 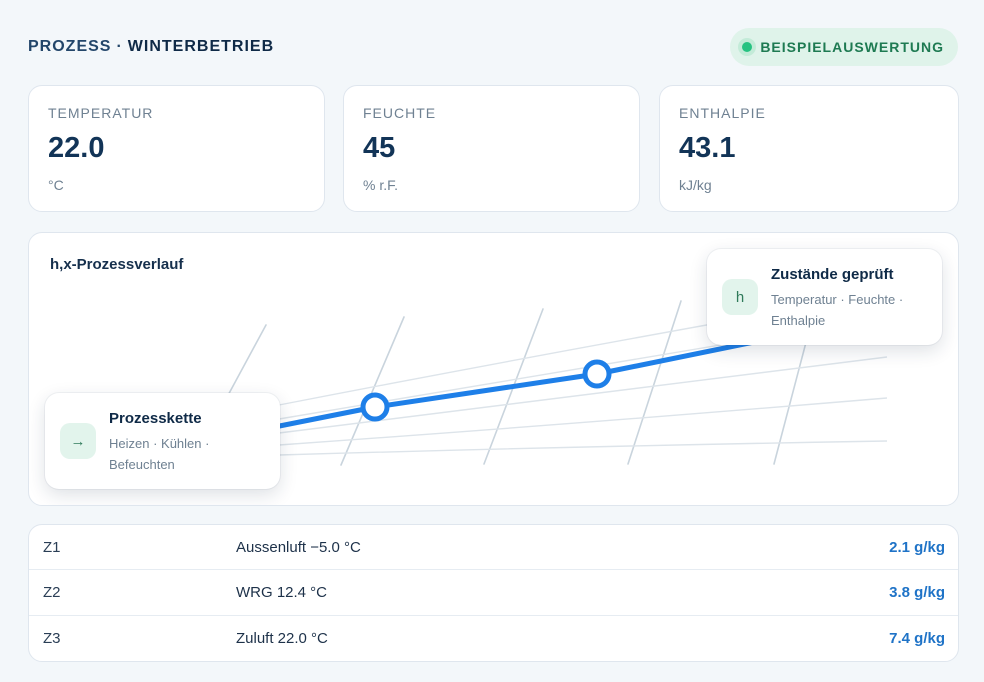 What do you see at coordinates (282, 593) in the screenshot?
I see `state-desc: WRG 12.4 °C` at bounding box center [282, 593].